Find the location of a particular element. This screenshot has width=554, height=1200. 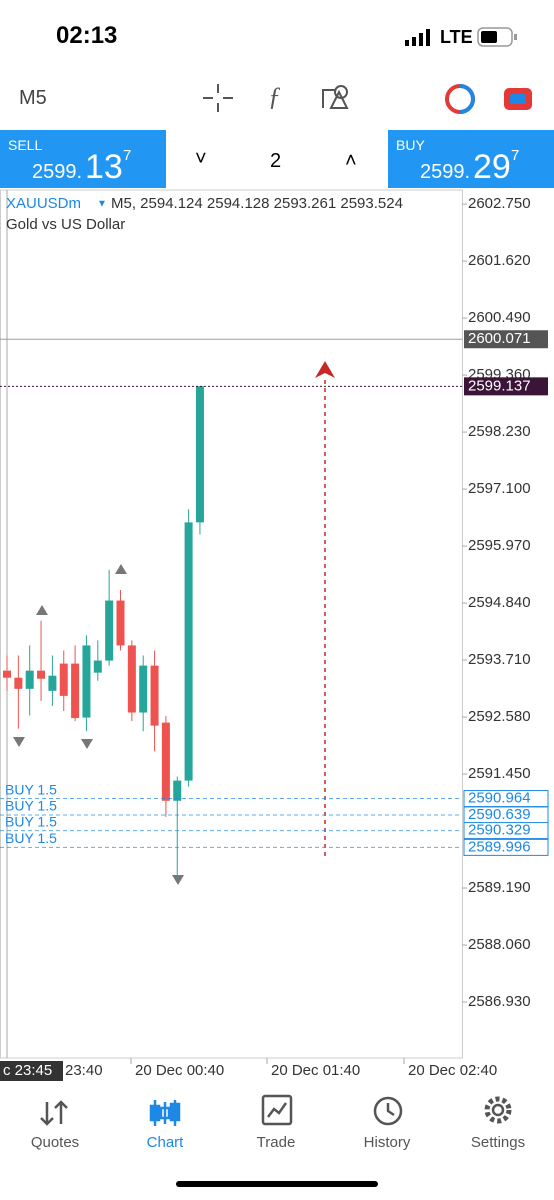

x-tick-label: 20 Dec 02:40 is located at coordinates (452, 1070).